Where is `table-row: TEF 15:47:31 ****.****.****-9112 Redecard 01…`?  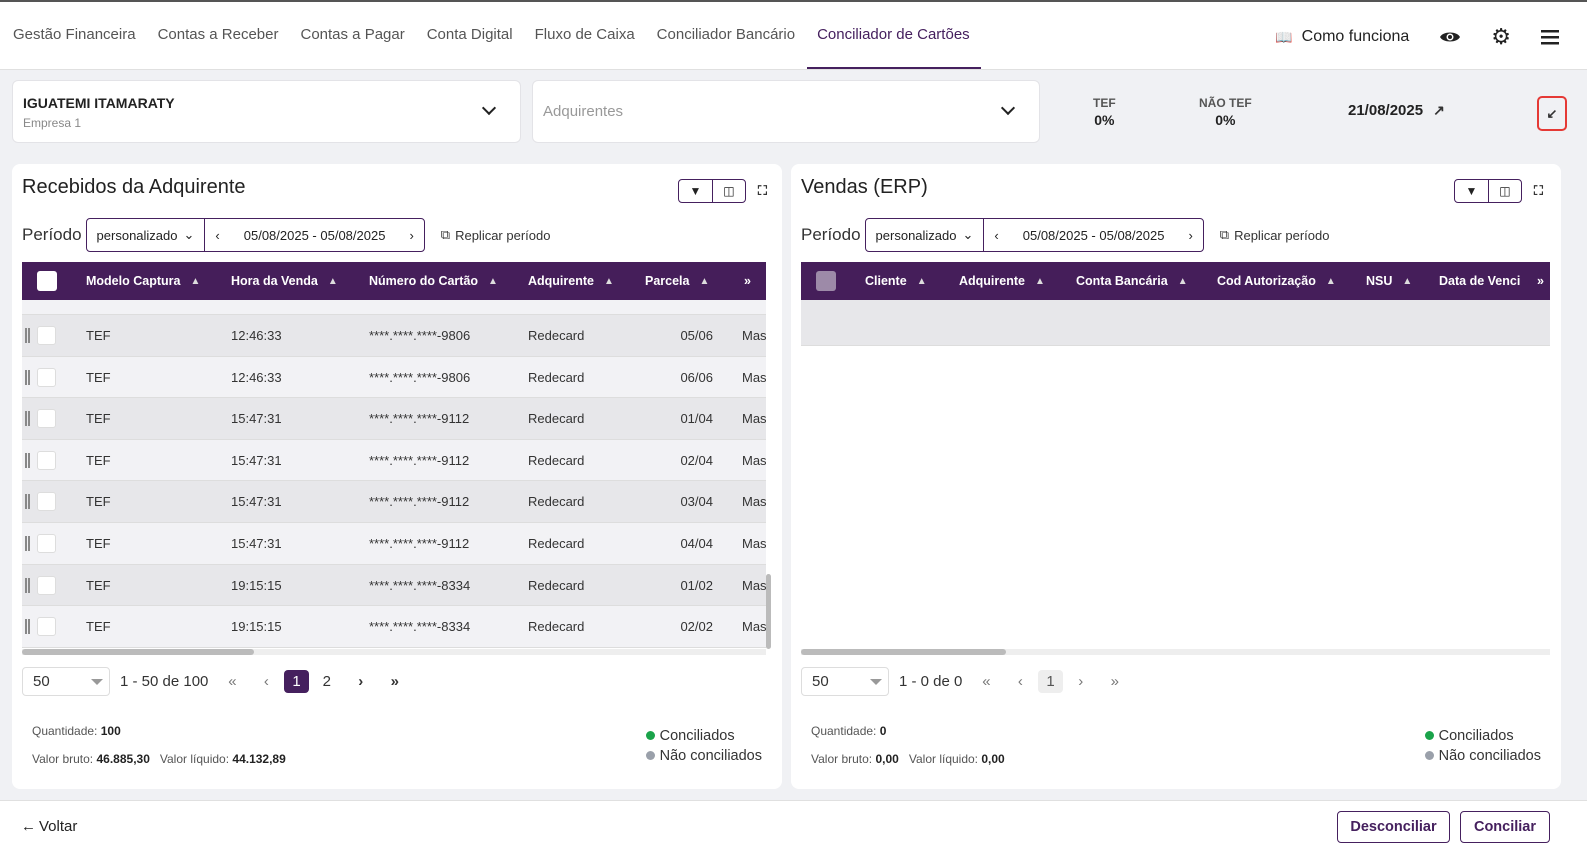 table-row: TEF 15:47:31 ****.****.****-9112 Redecard 01… is located at coordinates (394, 419).